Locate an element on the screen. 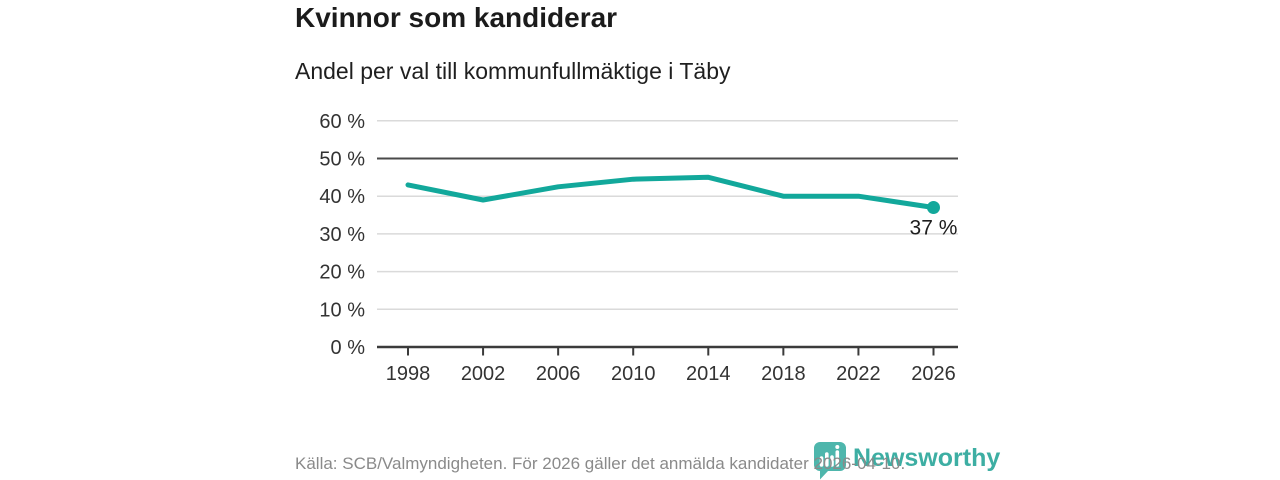 Image resolution: width=1280 pixels, height=480 pixels. x-tick-label: 2014 is located at coordinates (708, 374).